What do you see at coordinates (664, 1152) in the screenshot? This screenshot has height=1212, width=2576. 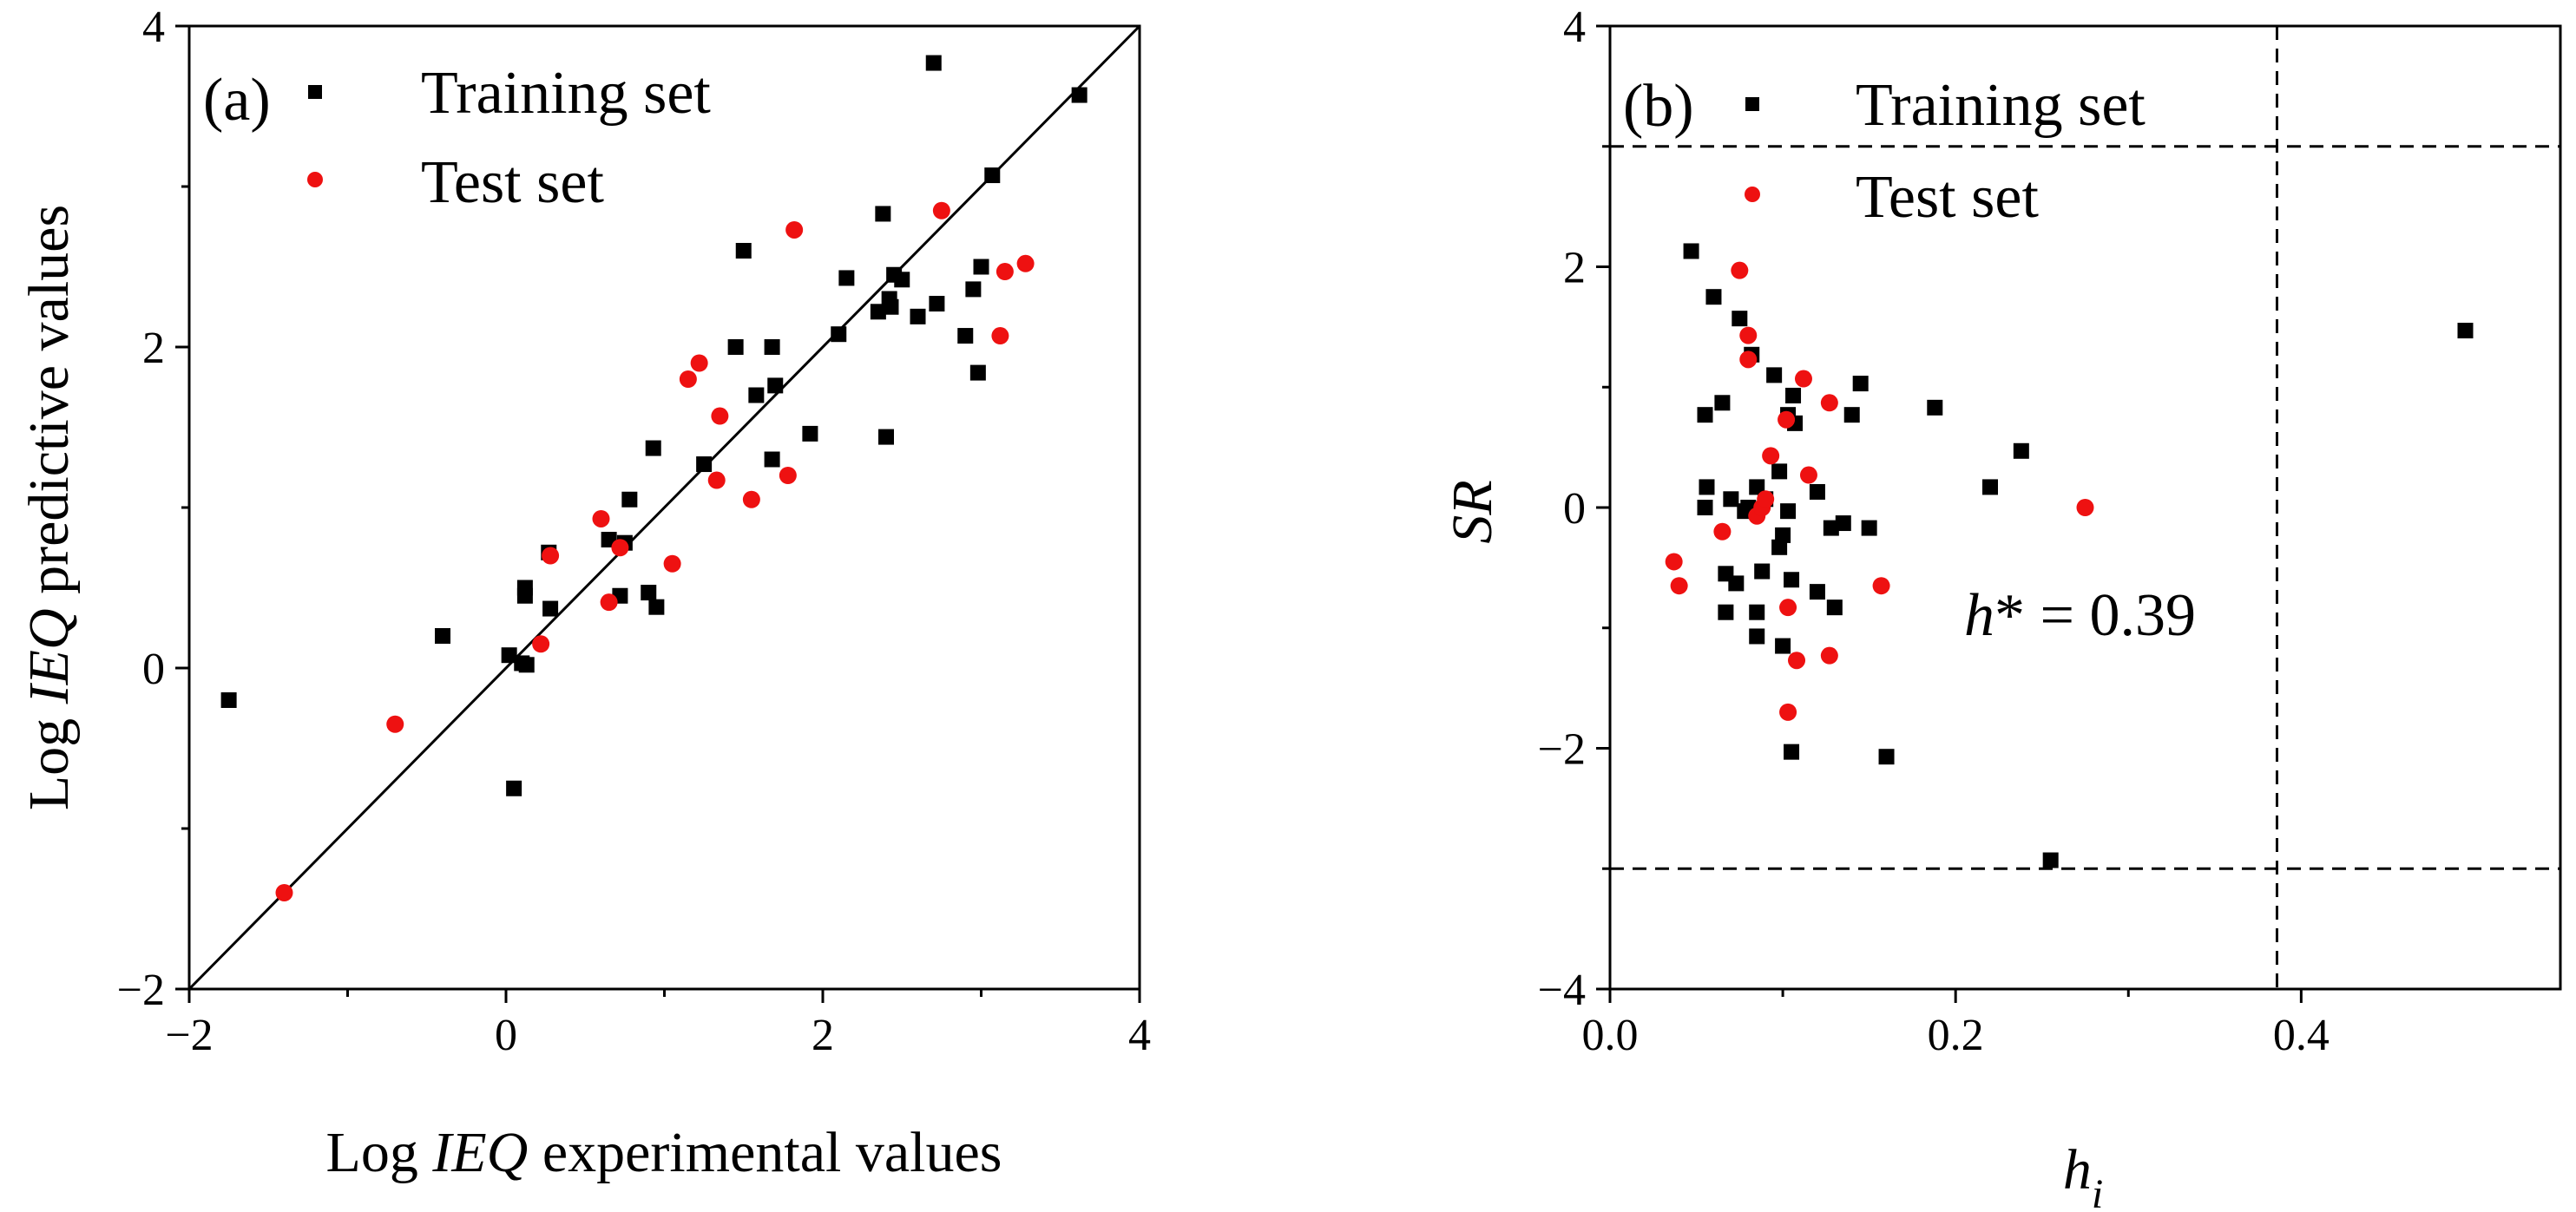 I see `panel-a-x-axis-label: Log IEQ experimental values` at bounding box center [664, 1152].